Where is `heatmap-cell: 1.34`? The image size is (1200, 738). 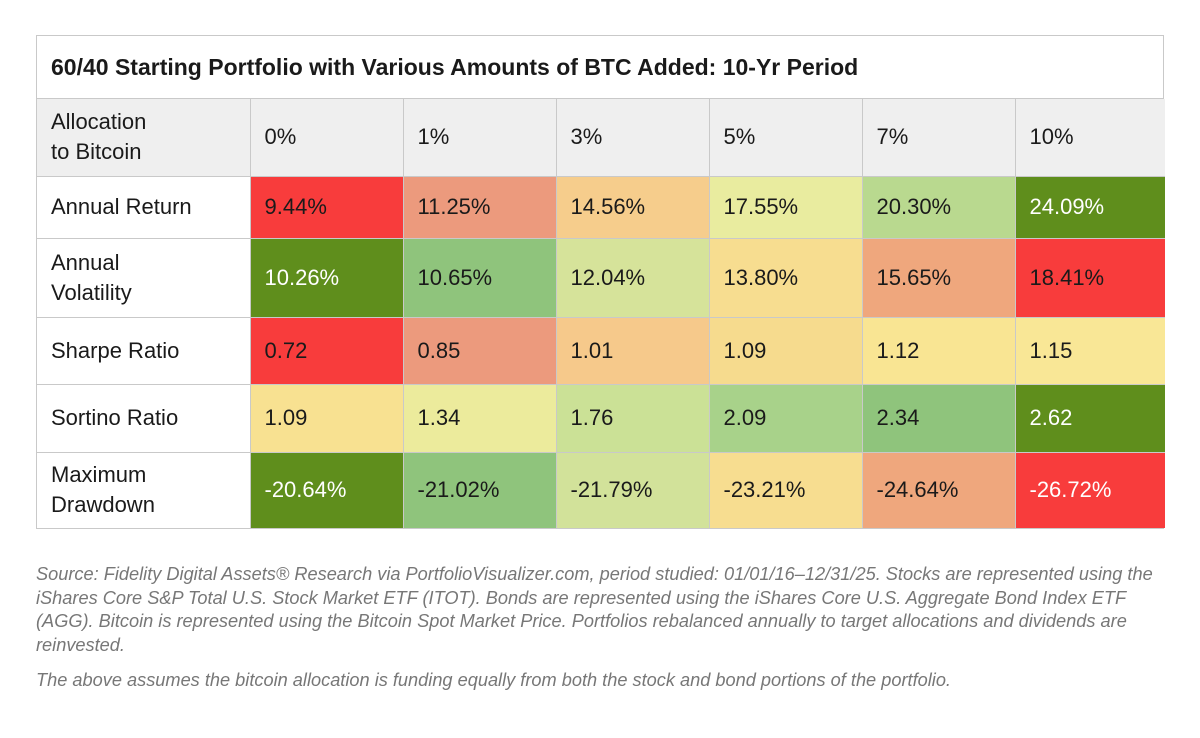 heatmap-cell: 1.34 is located at coordinates (479, 418).